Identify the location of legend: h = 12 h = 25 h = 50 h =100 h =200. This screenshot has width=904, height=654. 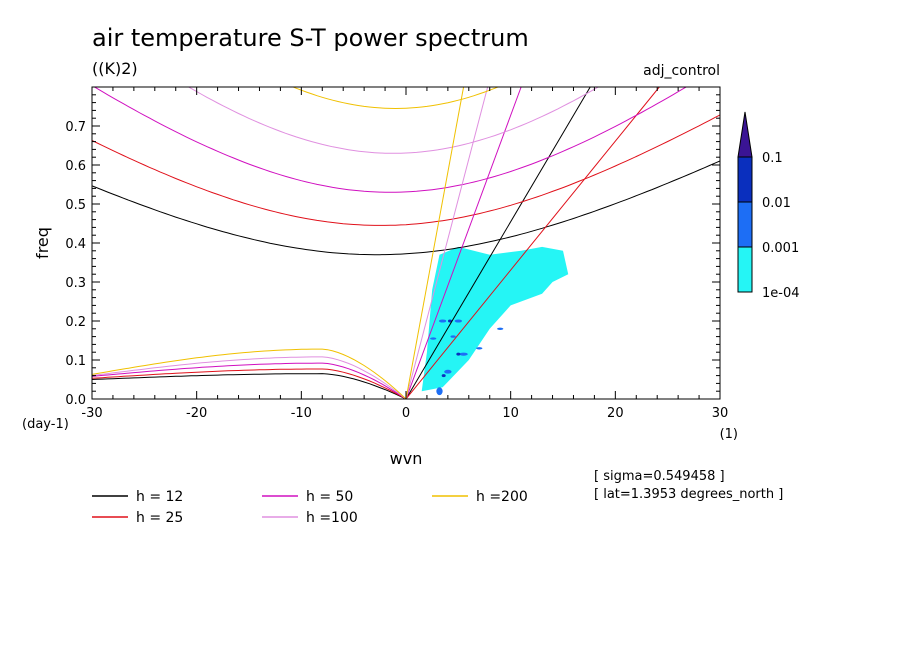
(310, 507).